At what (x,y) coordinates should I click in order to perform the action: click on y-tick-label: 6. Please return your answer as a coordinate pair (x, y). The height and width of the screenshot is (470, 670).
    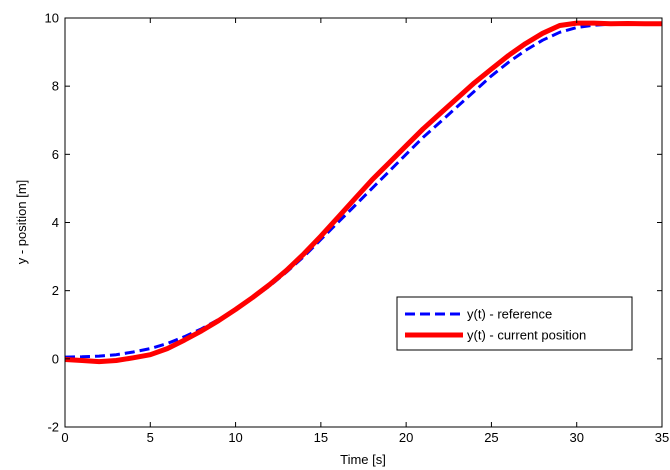
    Looking at the image, I should click on (55, 154).